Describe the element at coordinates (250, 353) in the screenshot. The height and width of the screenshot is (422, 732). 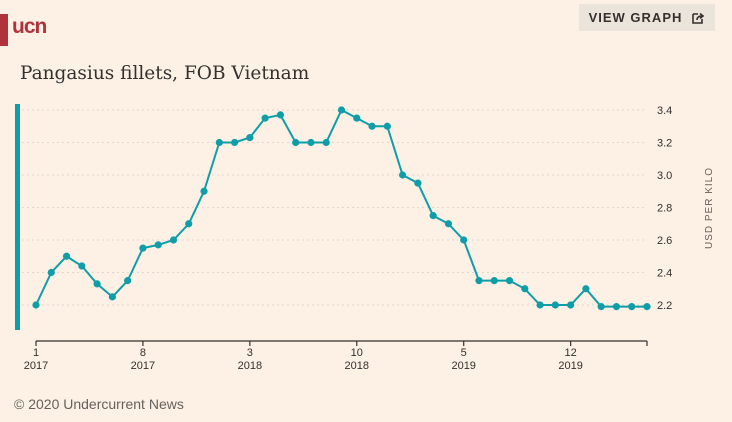
I see `x-tick-label-month: 3` at that location.